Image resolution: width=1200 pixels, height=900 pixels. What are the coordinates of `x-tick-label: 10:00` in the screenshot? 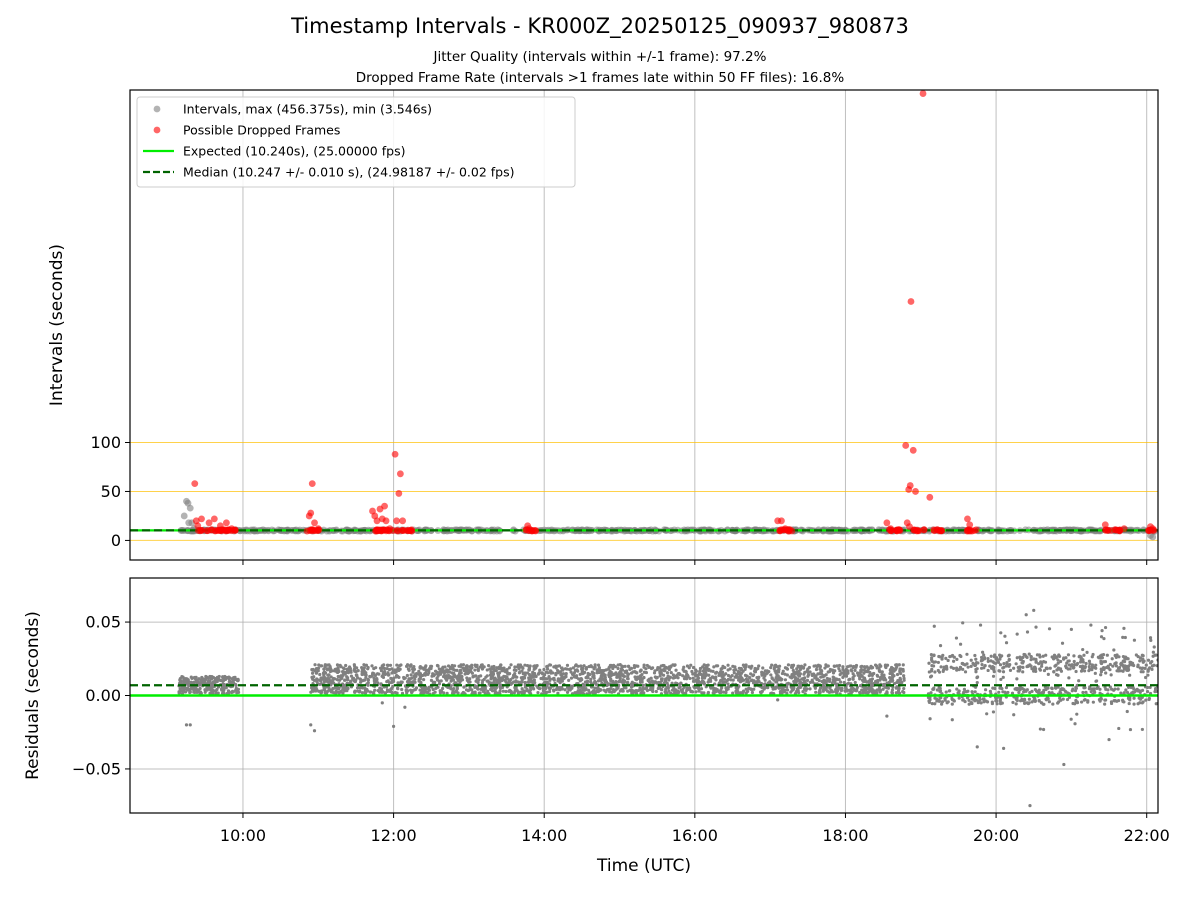 It's located at (243, 835).